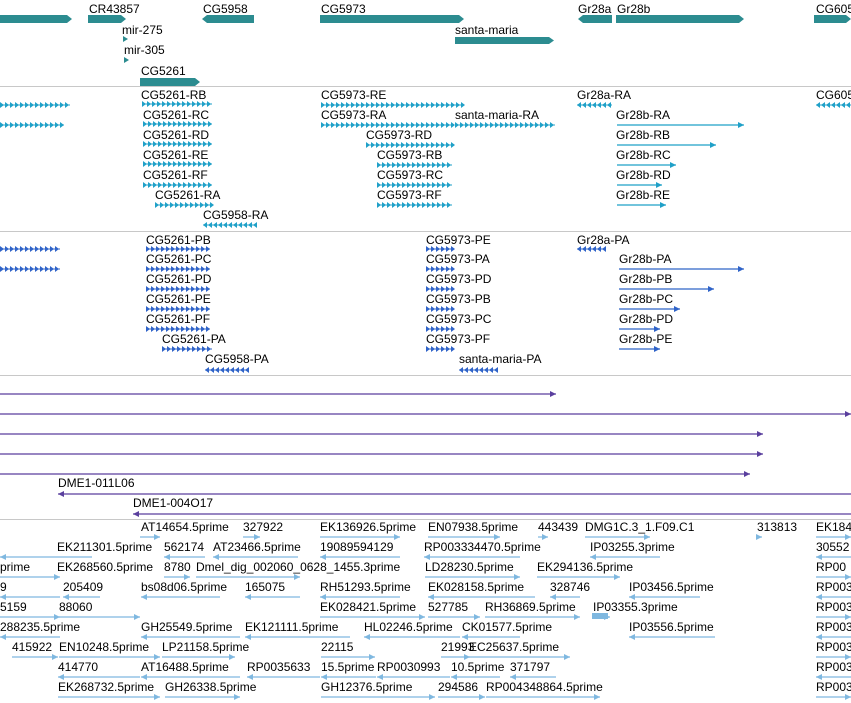 The image size is (851, 703). Describe the element at coordinates (185, 527) in the screenshot. I see `est-label: AT14654.5prime` at that location.